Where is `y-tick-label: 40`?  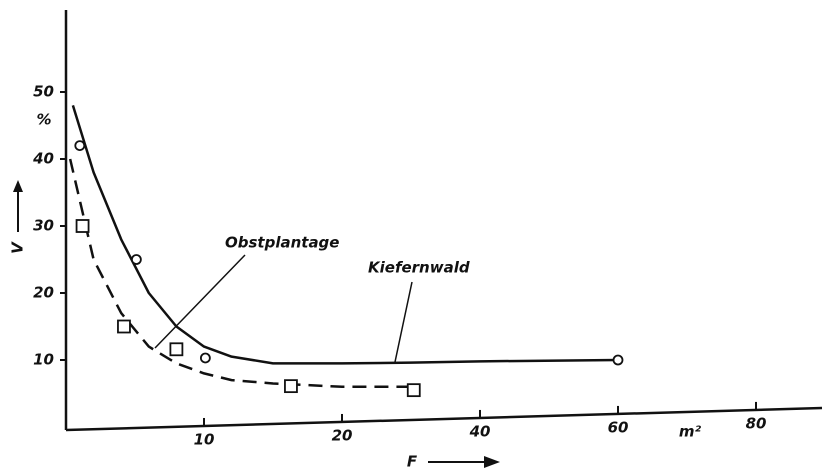 y-tick-label: 40 is located at coordinates (43, 159).